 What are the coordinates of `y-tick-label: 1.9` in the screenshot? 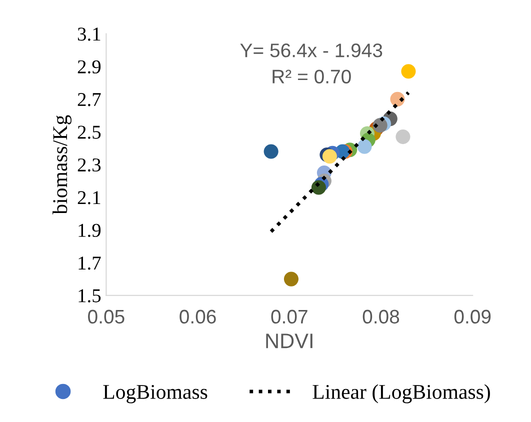 It's located at (89, 231).